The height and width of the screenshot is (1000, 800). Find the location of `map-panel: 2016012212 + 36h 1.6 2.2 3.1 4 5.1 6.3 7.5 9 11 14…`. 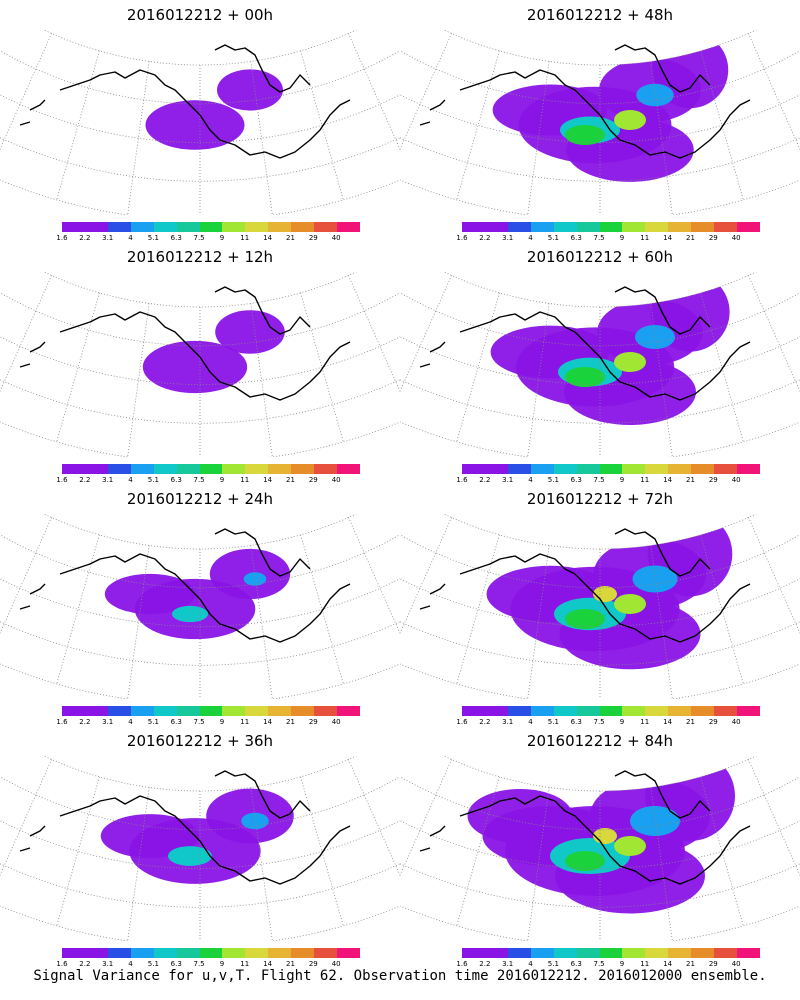

map-panel: 2016012212 + 36h 1.6 2.2 3.1 4 5.1 6.3 7.5 9 11 14… is located at coordinates (200, 848).